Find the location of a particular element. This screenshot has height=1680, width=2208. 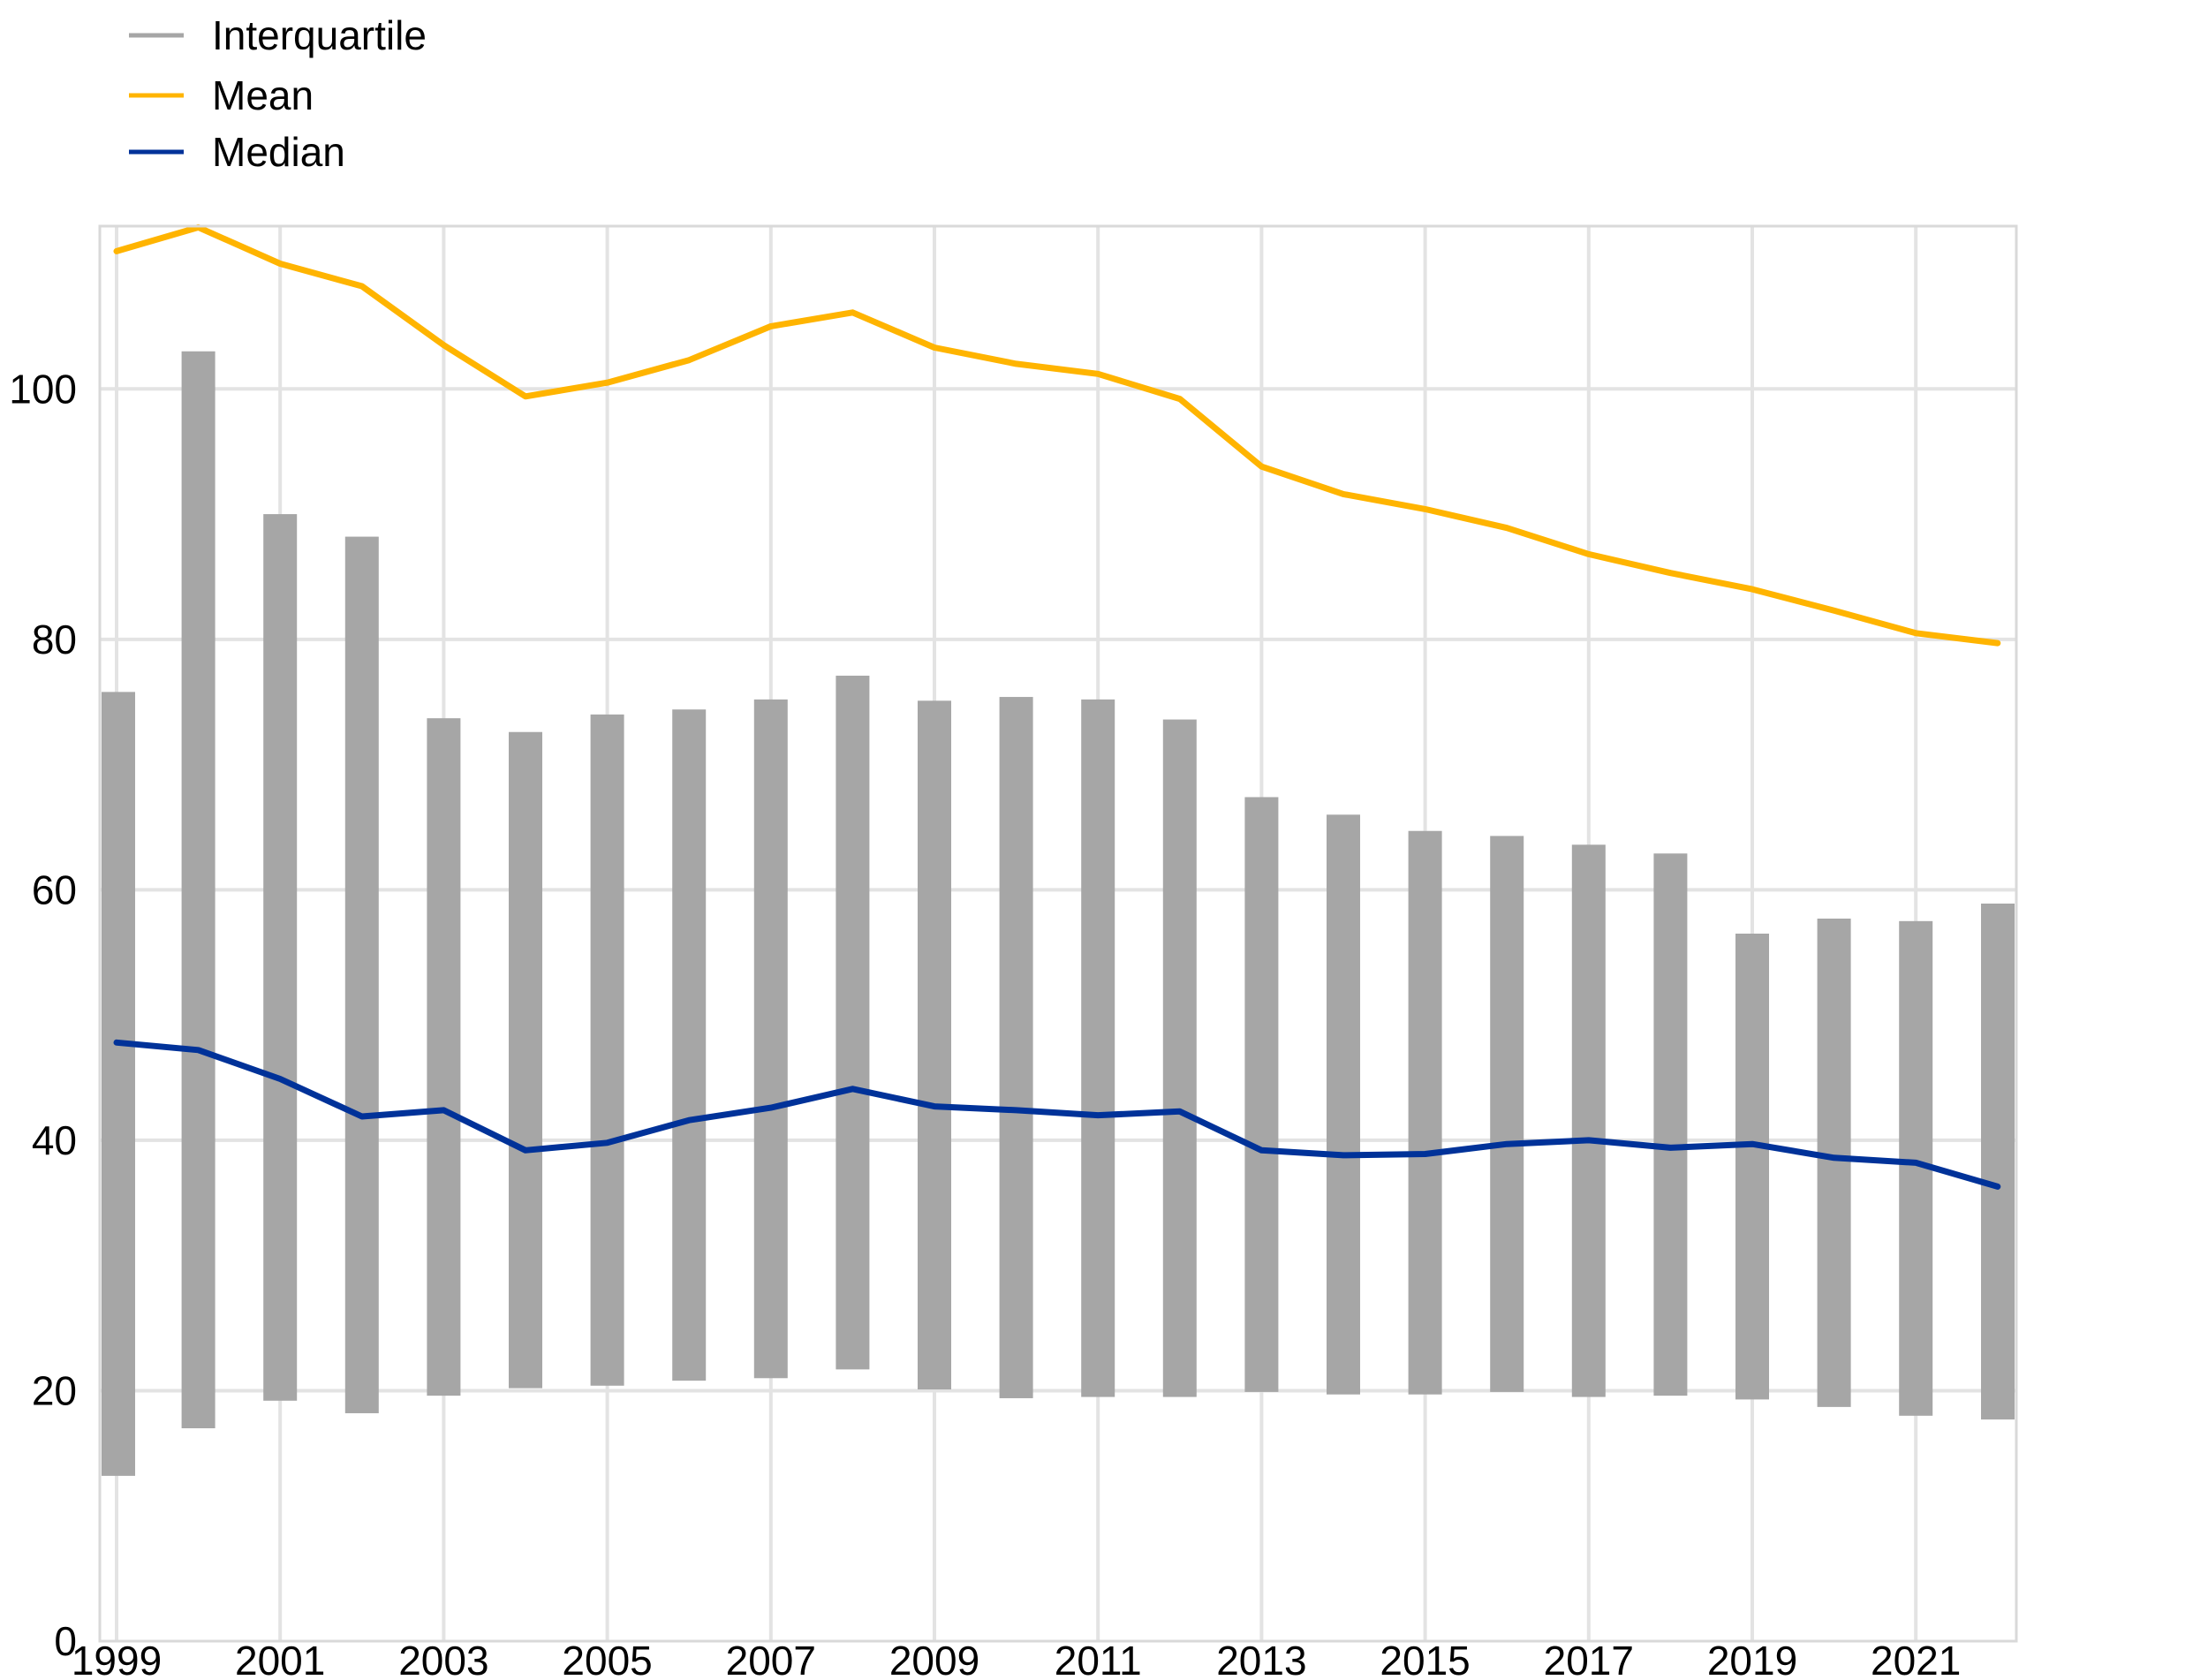

y-tick-label: 100 is located at coordinates (43, 389).